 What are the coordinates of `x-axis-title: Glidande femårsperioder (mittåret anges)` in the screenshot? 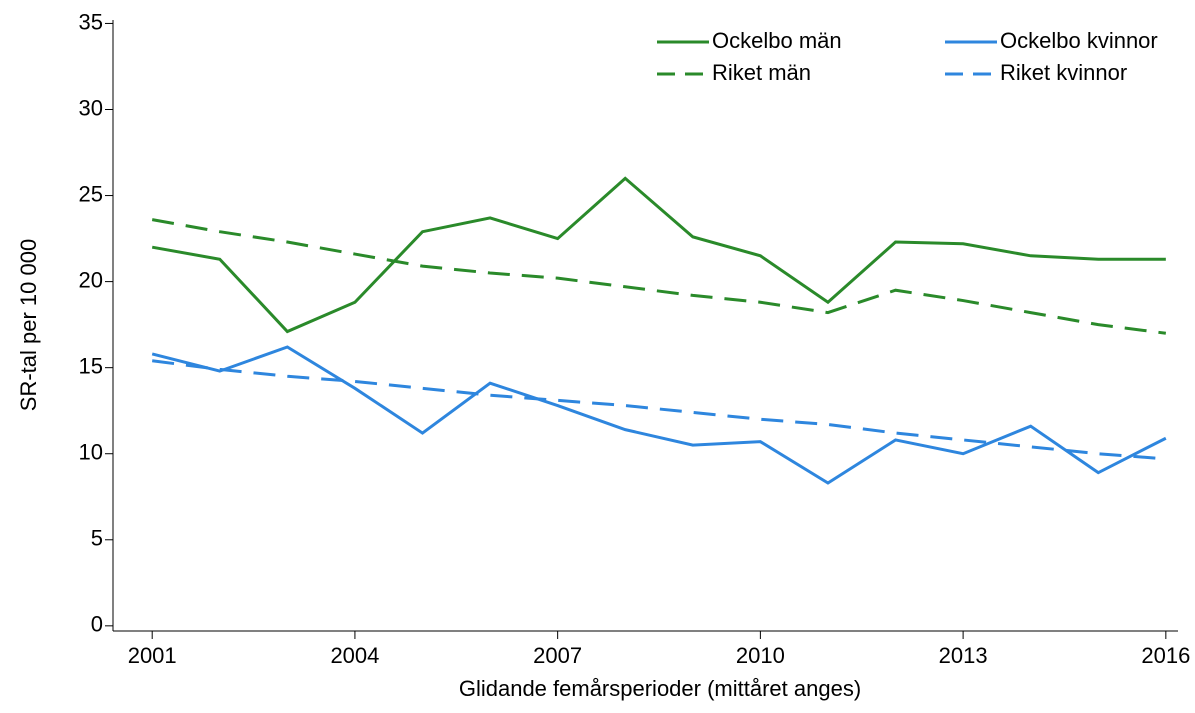 It's located at (660, 688).